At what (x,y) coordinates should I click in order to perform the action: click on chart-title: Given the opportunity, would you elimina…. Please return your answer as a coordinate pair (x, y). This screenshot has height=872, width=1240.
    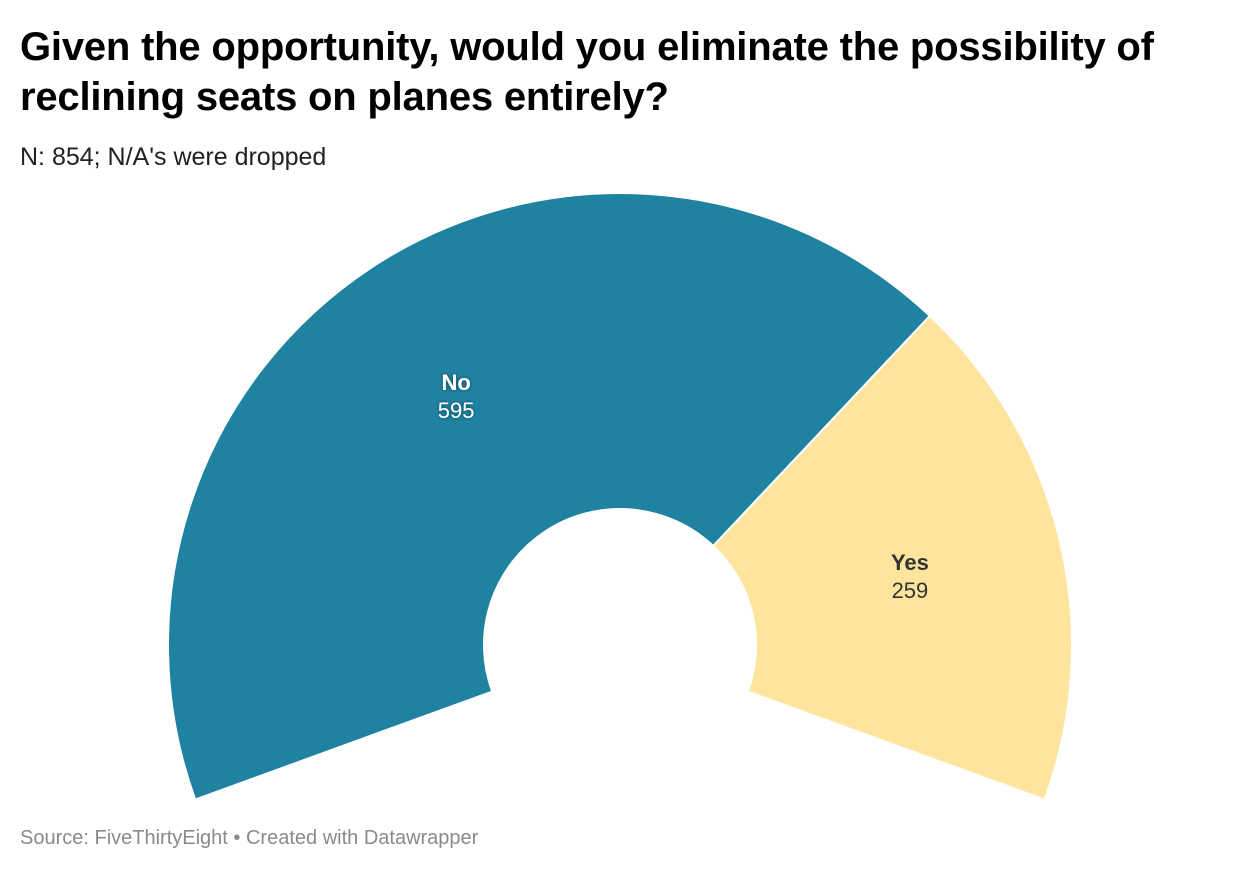
    Looking at the image, I should click on (587, 72).